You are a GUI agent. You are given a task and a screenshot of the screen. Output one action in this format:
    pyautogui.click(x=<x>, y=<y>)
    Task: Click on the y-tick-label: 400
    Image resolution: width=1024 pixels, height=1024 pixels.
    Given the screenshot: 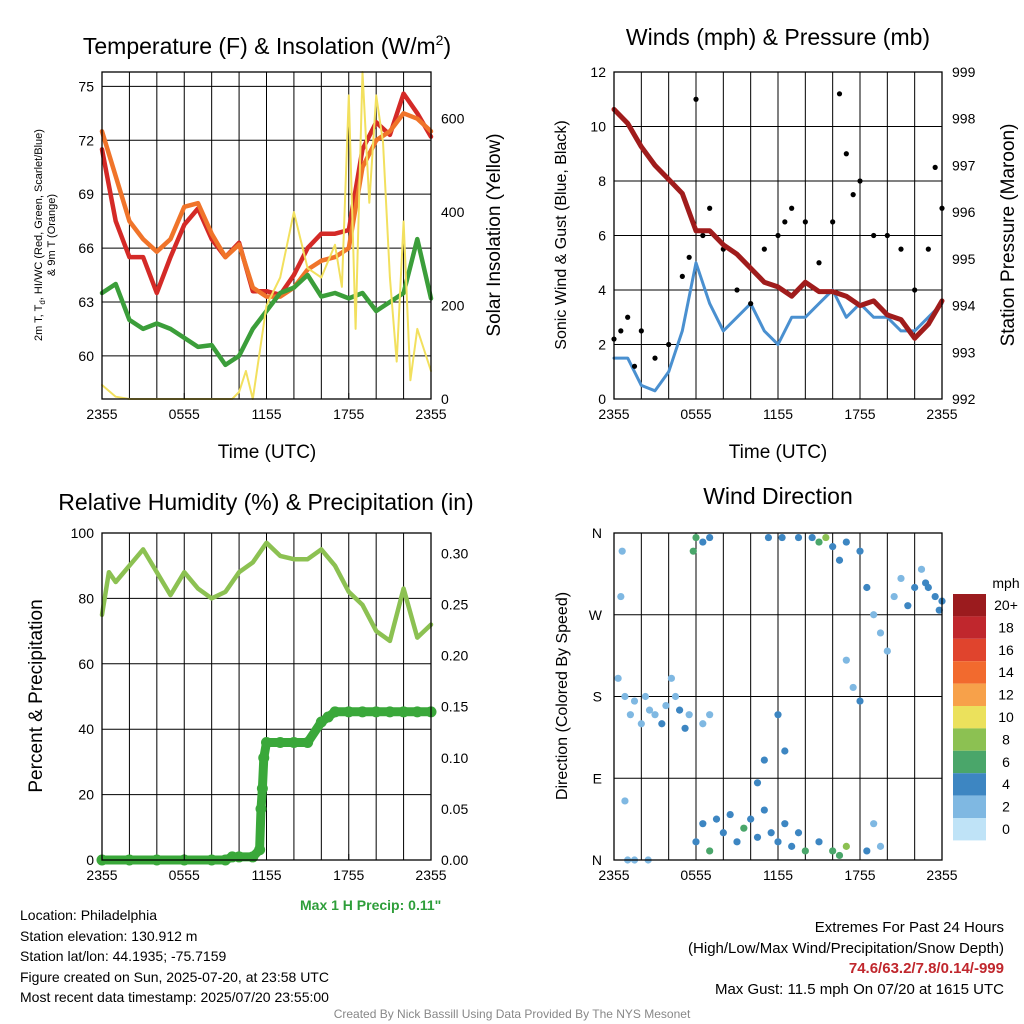 What is the action you would take?
    pyautogui.click(x=453, y=212)
    